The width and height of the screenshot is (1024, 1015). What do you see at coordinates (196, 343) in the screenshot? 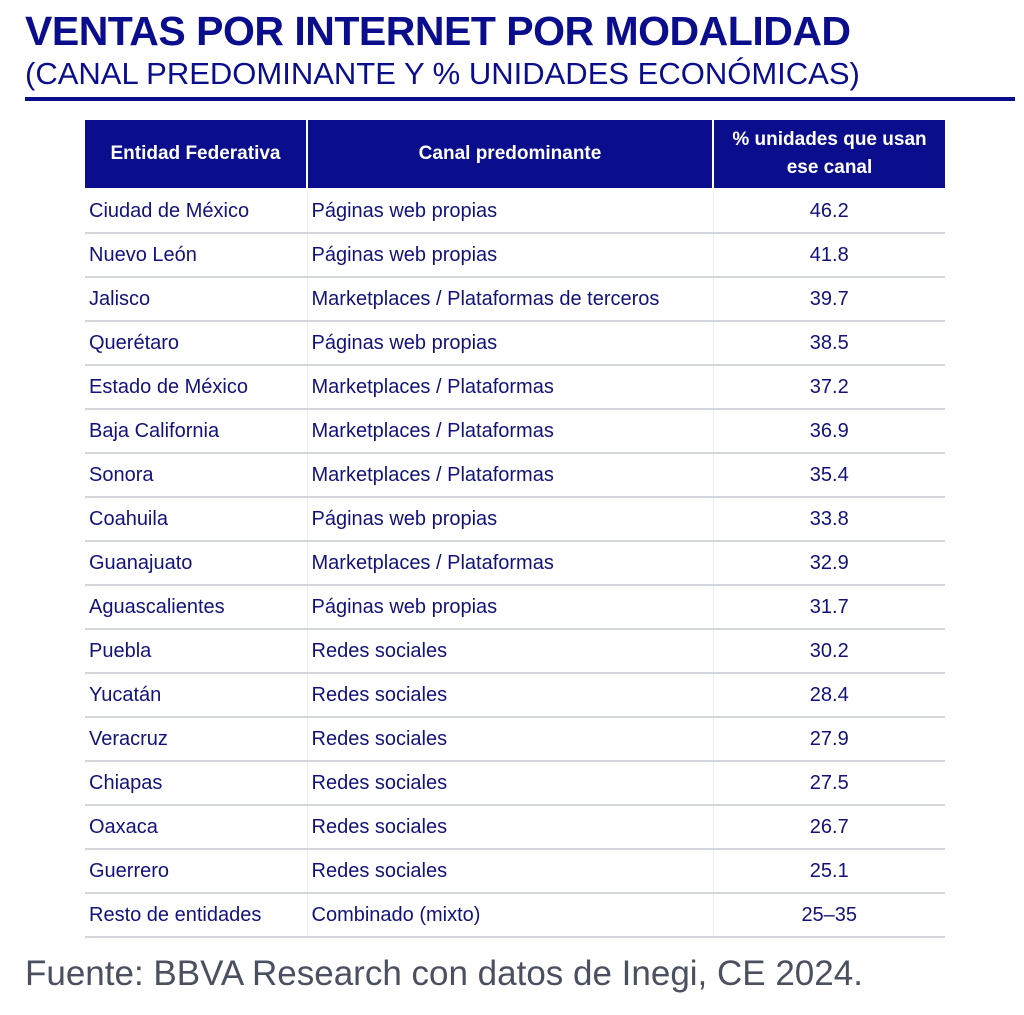
I see `cell-entidad: Querétaro` at bounding box center [196, 343].